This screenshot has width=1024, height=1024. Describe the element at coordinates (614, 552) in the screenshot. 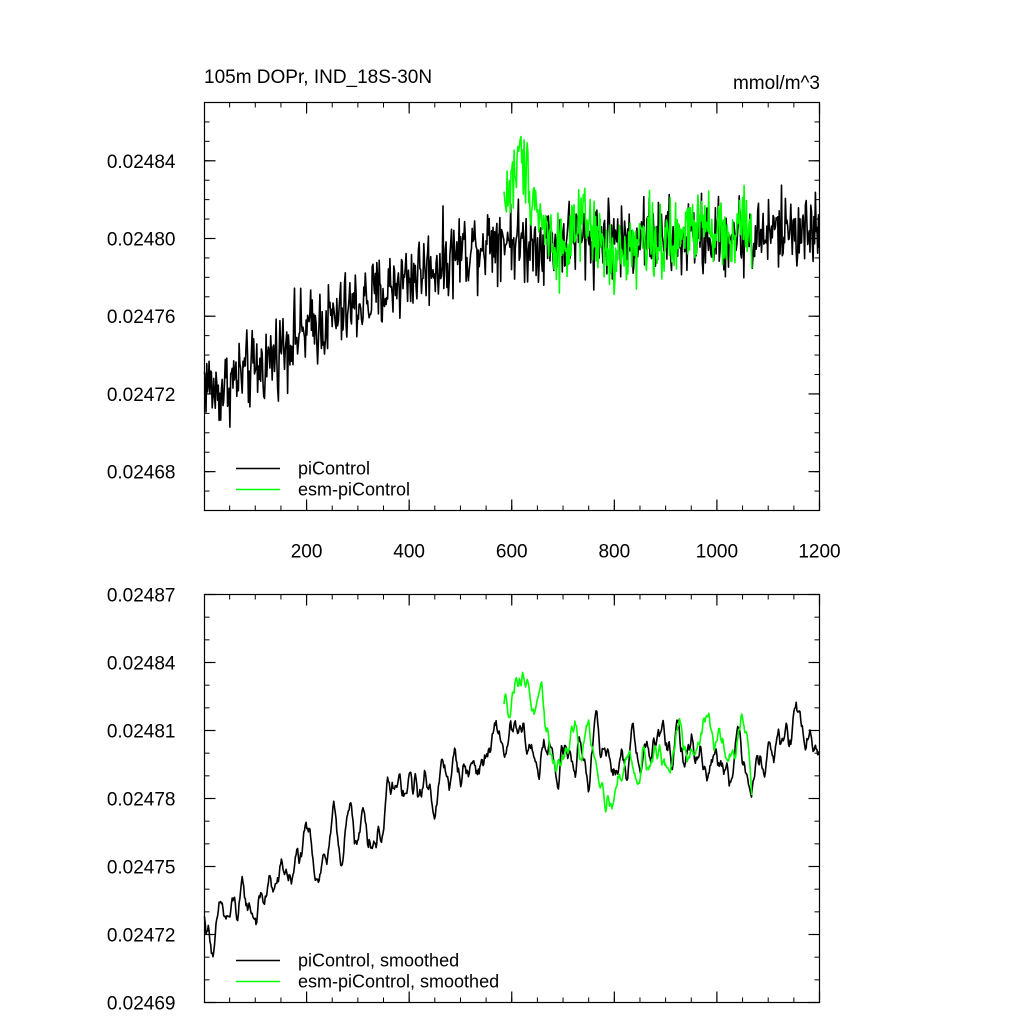

I see `x-tick-label: 800` at that location.